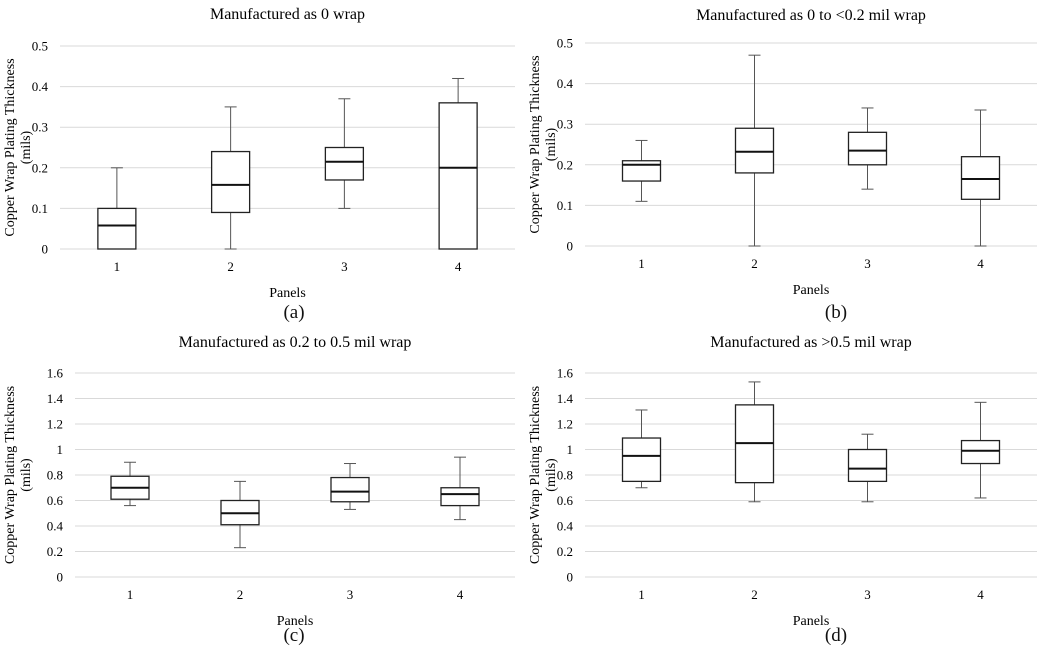  What do you see at coordinates (811, 15) in the screenshot?
I see `chart-title: Manufactured as 0 to <0.2 mil wrap` at bounding box center [811, 15].